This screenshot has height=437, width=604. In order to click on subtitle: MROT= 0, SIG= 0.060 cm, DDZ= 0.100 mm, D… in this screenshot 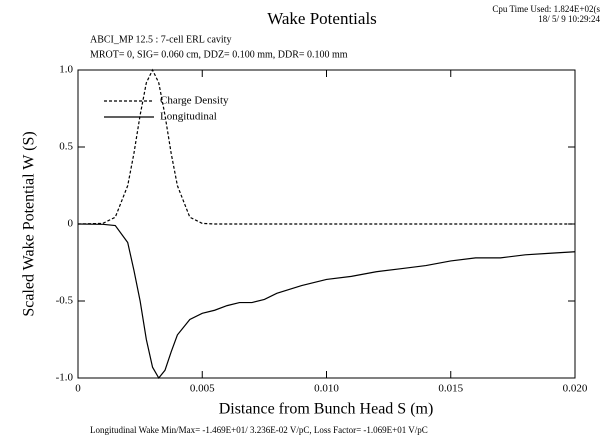, I will do `click(219, 54)`.